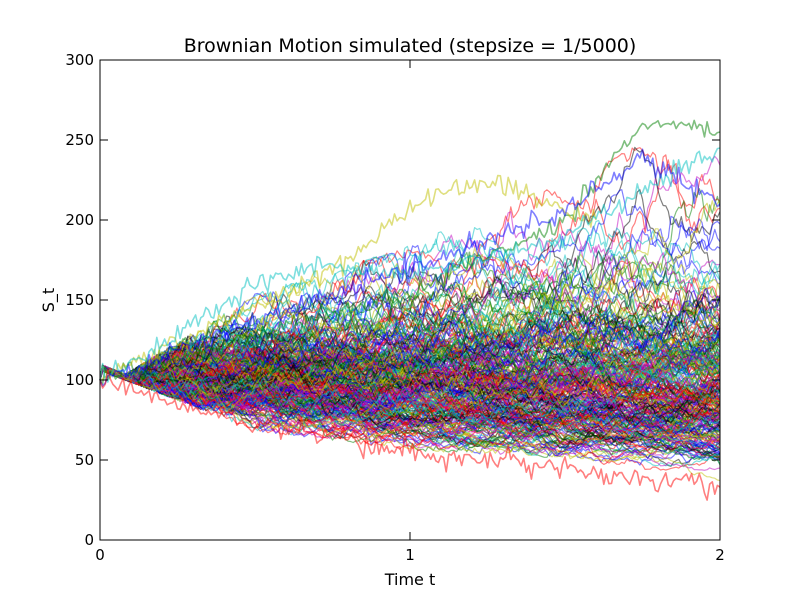 The width and height of the screenshot is (800, 604). Describe the element at coordinates (79, 140) in the screenshot. I see `y-tick-label: 250` at that location.